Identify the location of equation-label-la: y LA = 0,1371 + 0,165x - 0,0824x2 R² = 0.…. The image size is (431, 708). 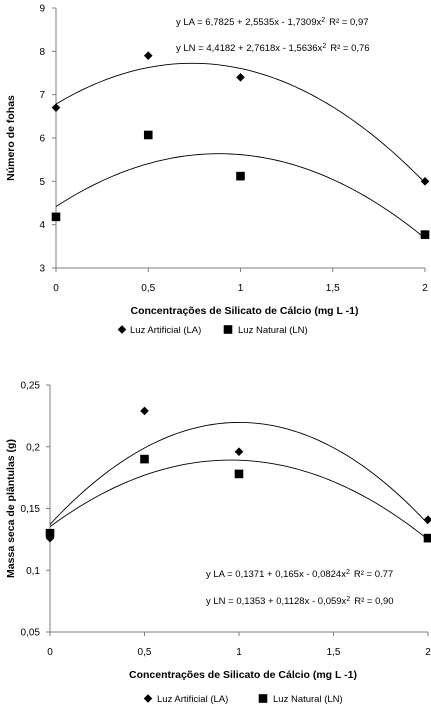
(299, 575).